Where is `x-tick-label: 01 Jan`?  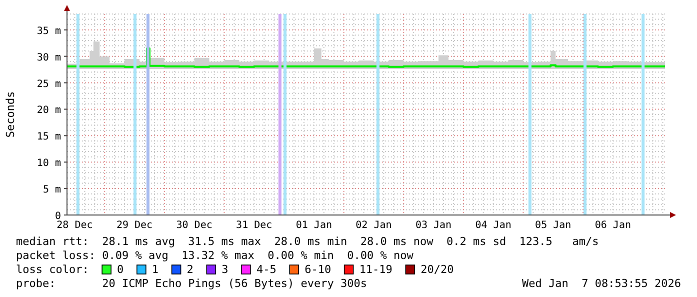
x-tick-label: 01 Jan is located at coordinates (314, 225).